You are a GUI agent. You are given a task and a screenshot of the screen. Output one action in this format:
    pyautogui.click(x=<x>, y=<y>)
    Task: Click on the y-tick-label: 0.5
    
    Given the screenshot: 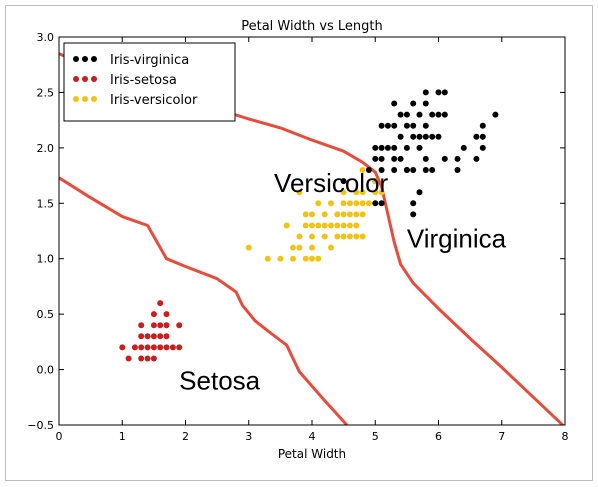 What is the action you would take?
    pyautogui.click(x=46, y=314)
    